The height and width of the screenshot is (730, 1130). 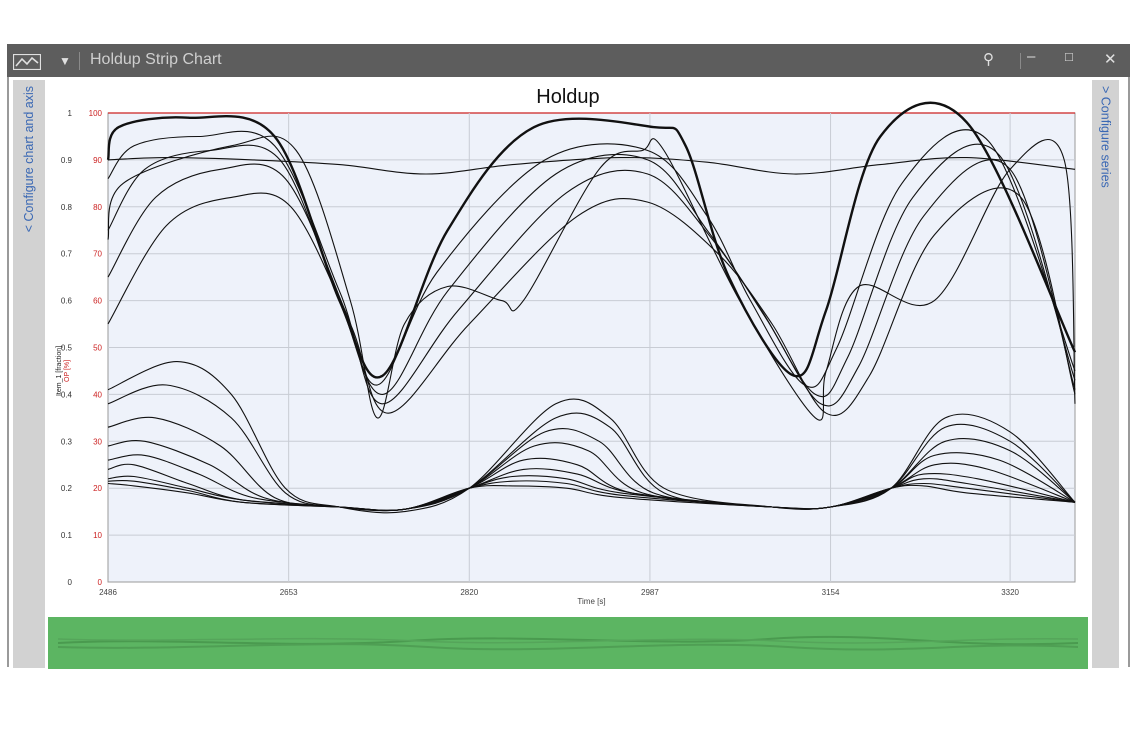 I want to click on y2-tick-label: 50, so click(x=97, y=348).